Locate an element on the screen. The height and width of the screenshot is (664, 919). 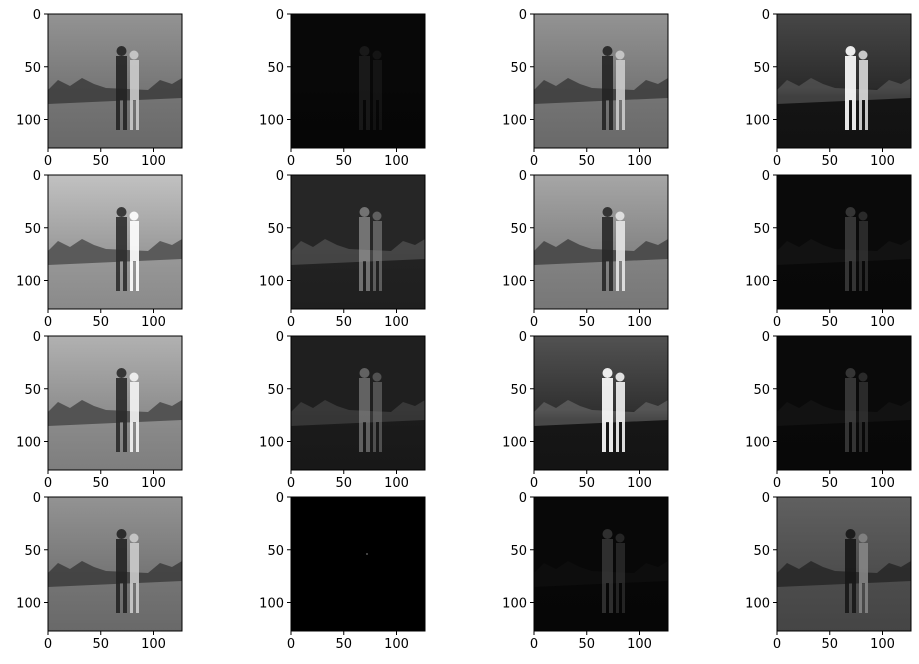
panel-11: 0 50 100 0 50 100 is located at coordinates (585, 410).